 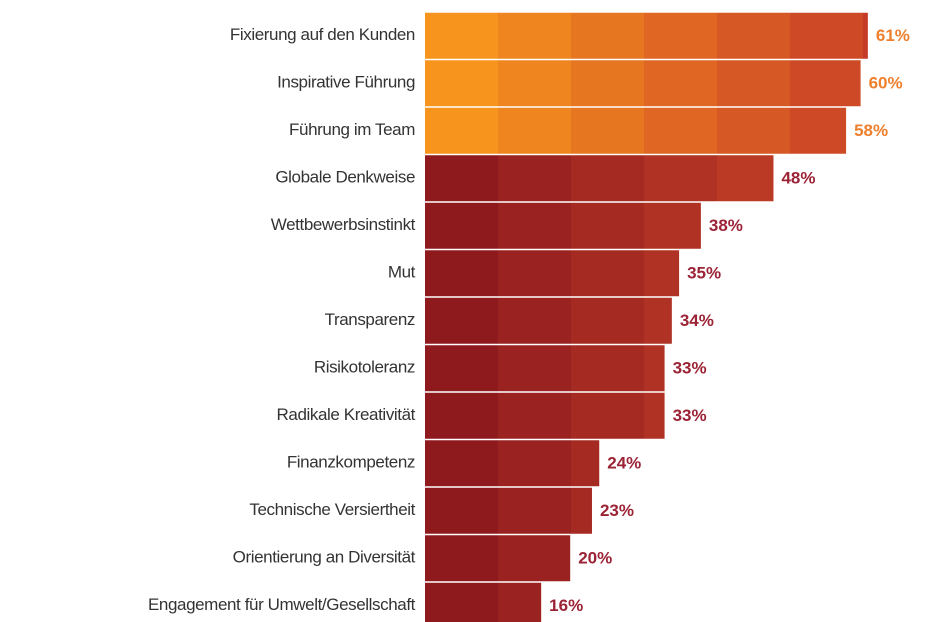 I want to click on value-label: 60%, so click(x=886, y=83).